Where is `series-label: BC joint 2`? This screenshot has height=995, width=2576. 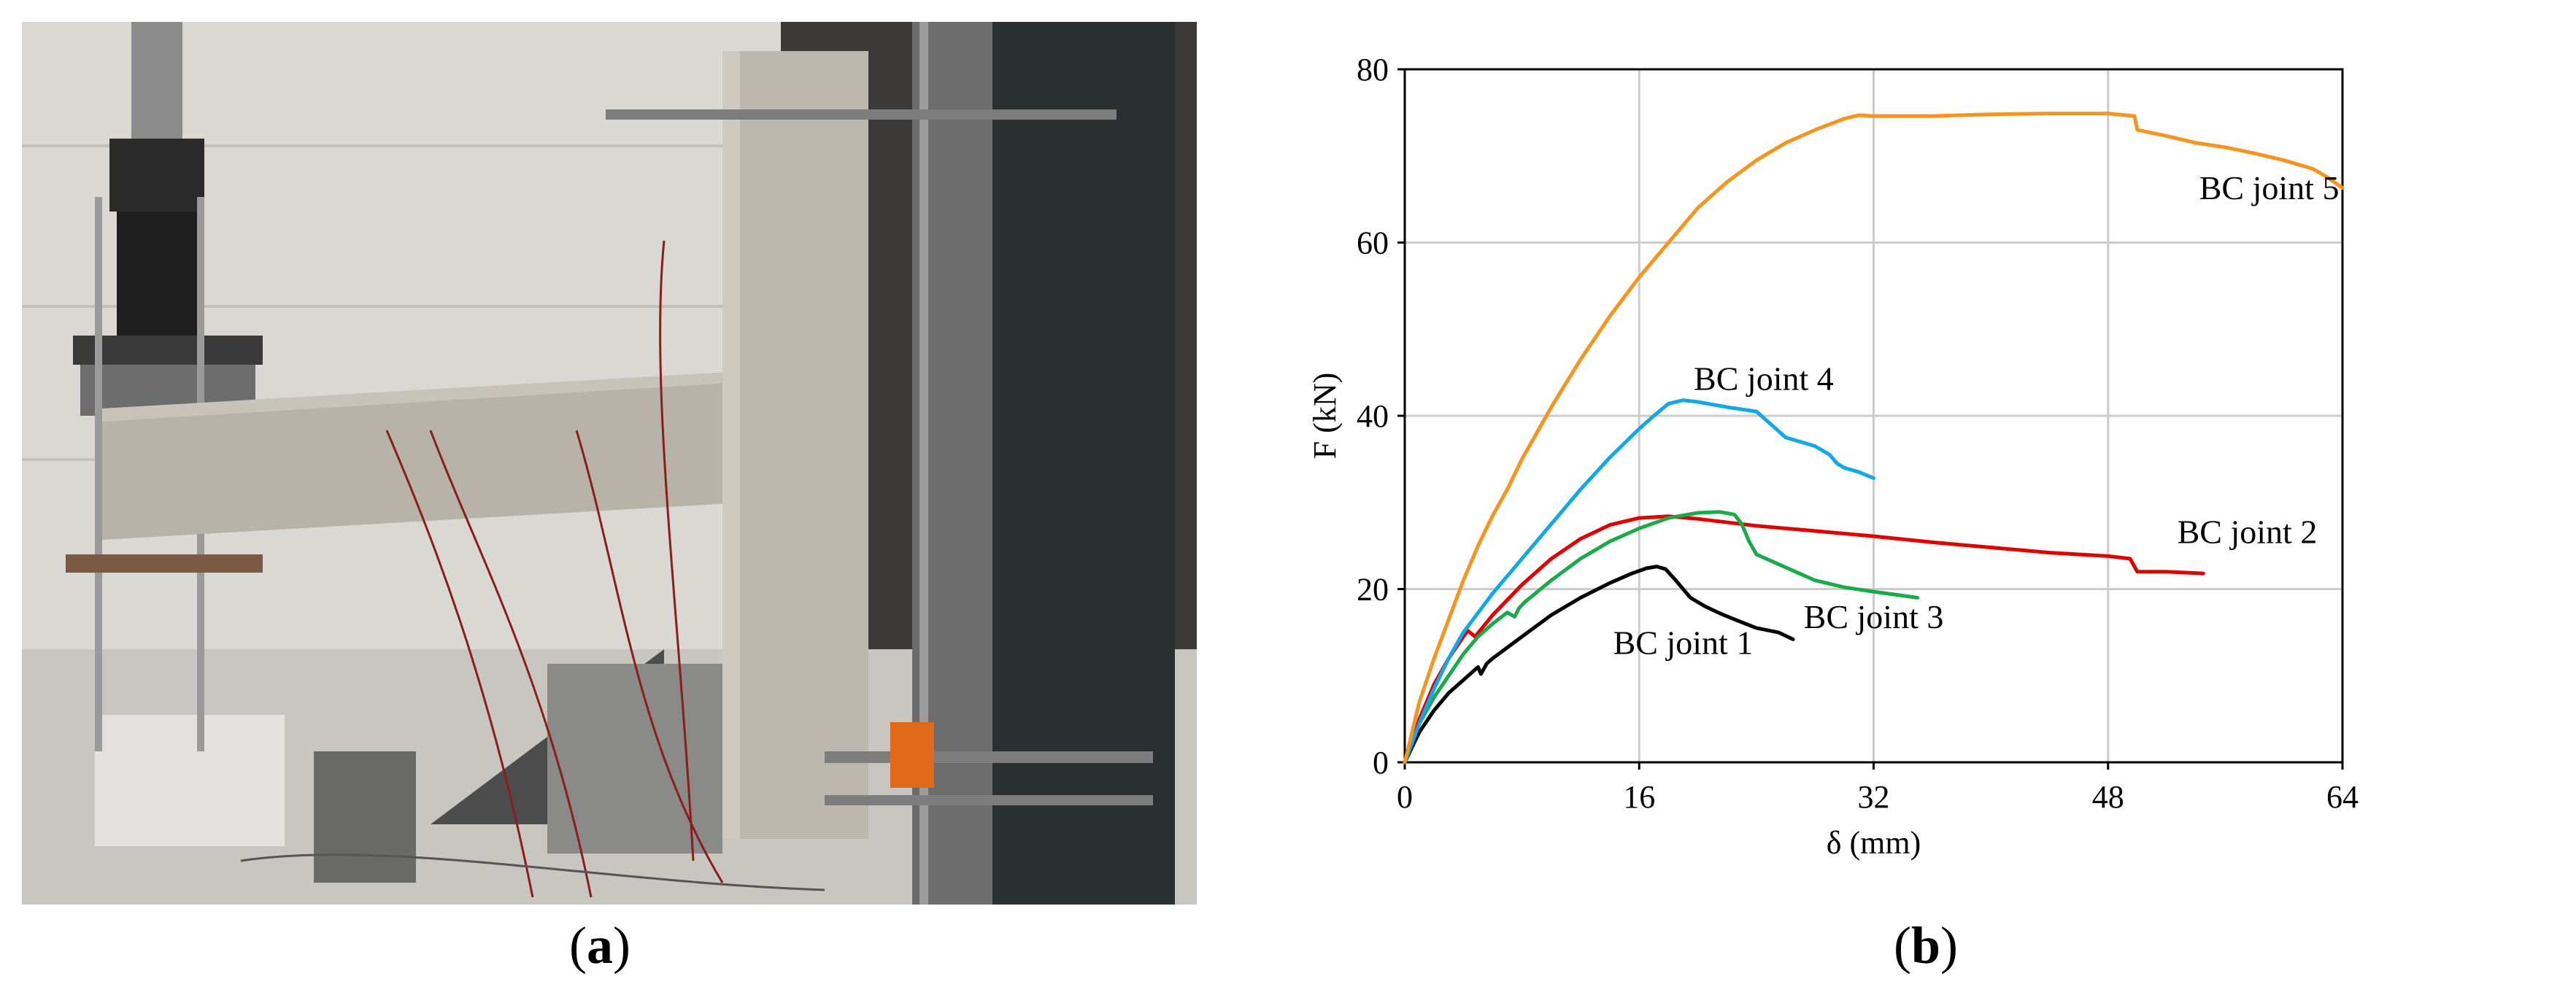
series-label: BC joint 2 is located at coordinates (2248, 533).